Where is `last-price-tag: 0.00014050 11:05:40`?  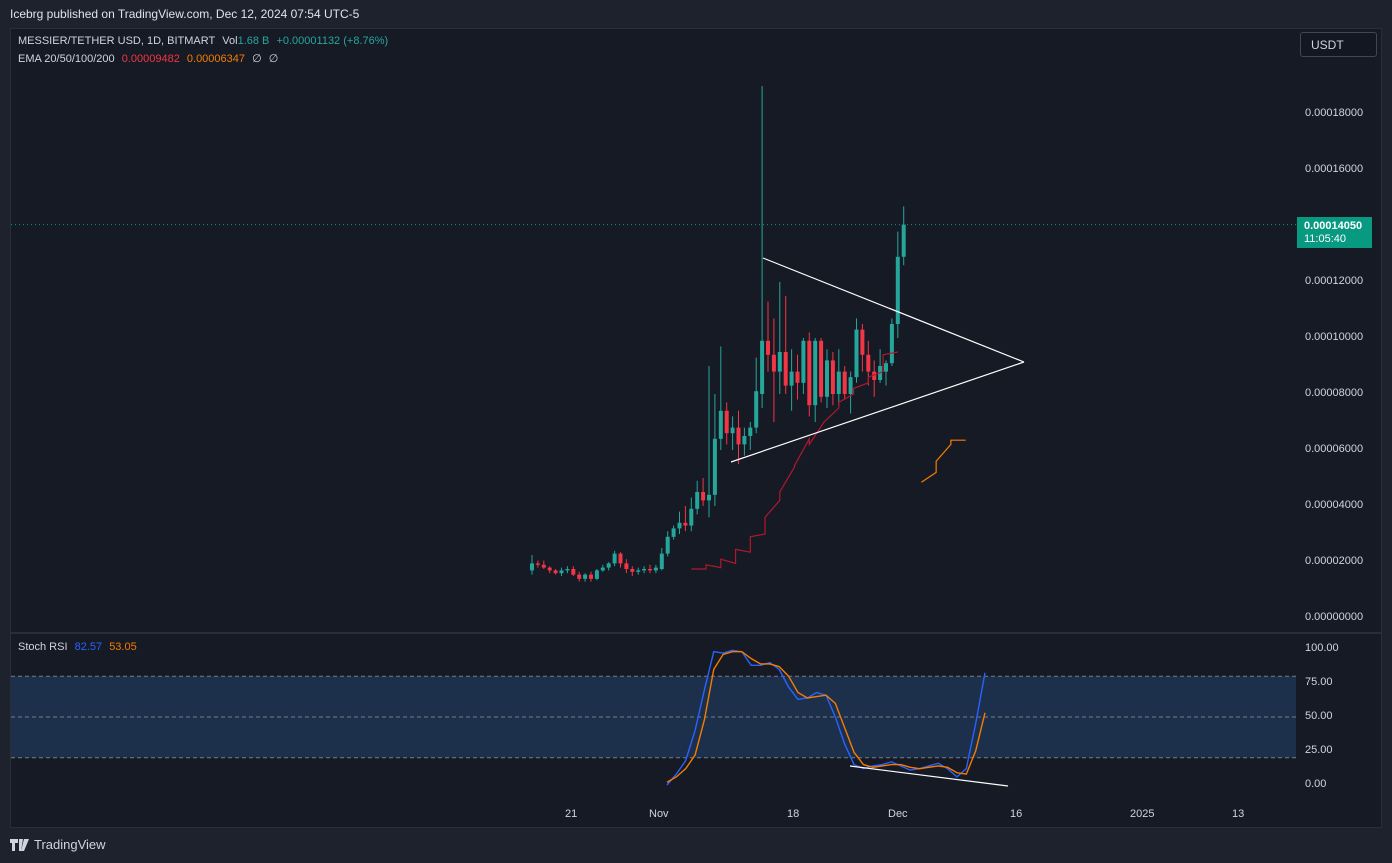
last-price-tag: 0.00014050 11:05:40 is located at coordinates (1334, 232).